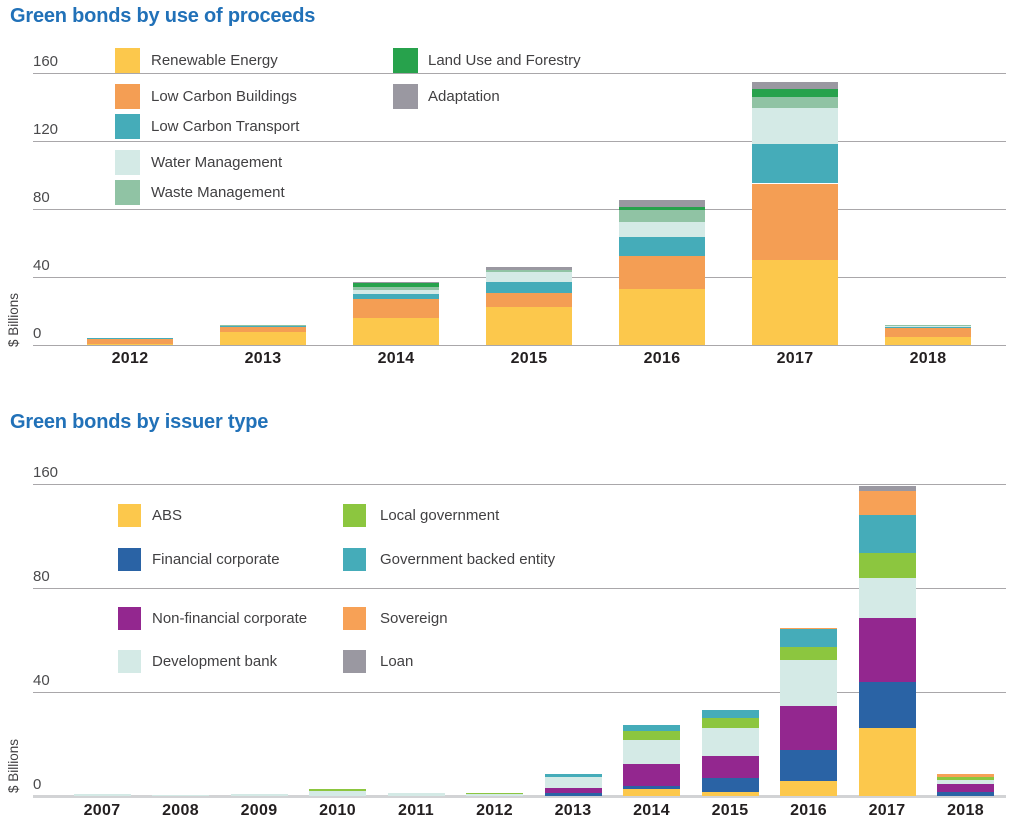 The width and height of the screenshot is (1014, 830). What do you see at coordinates (218, 192) in the screenshot?
I see `legend-label-waste-management: Waste Management` at bounding box center [218, 192].